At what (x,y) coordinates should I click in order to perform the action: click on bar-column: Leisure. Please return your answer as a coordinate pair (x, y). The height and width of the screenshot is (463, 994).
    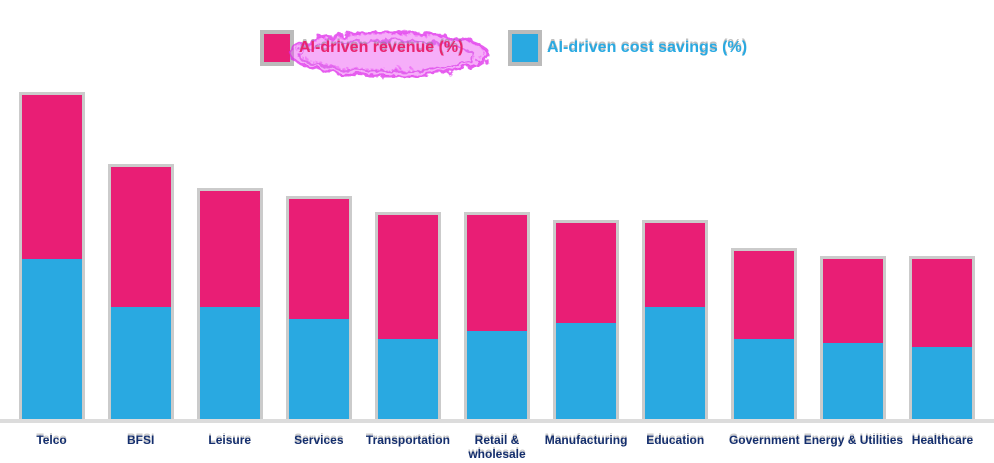
    Looking at the image, I should click on (229, 253).